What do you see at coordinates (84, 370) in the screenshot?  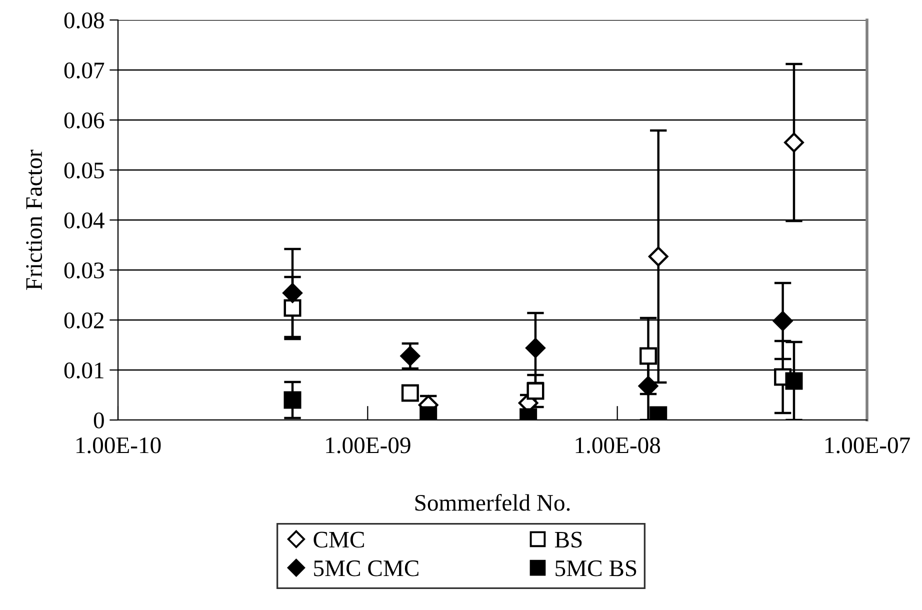 I see `y-tick-label: 0.01` at bounding box center [84, 370].